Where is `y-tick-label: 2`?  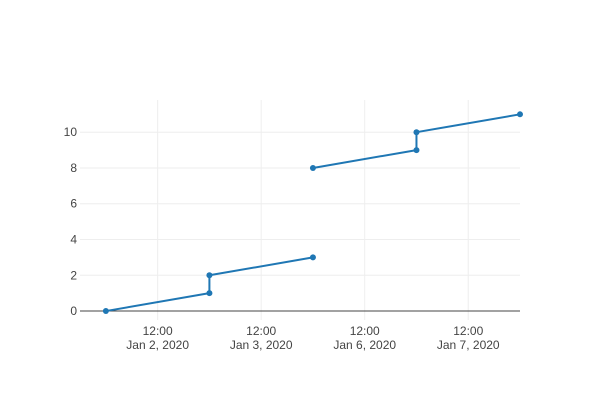
y-tick-label: 2 is located at coordinates (73, 275).